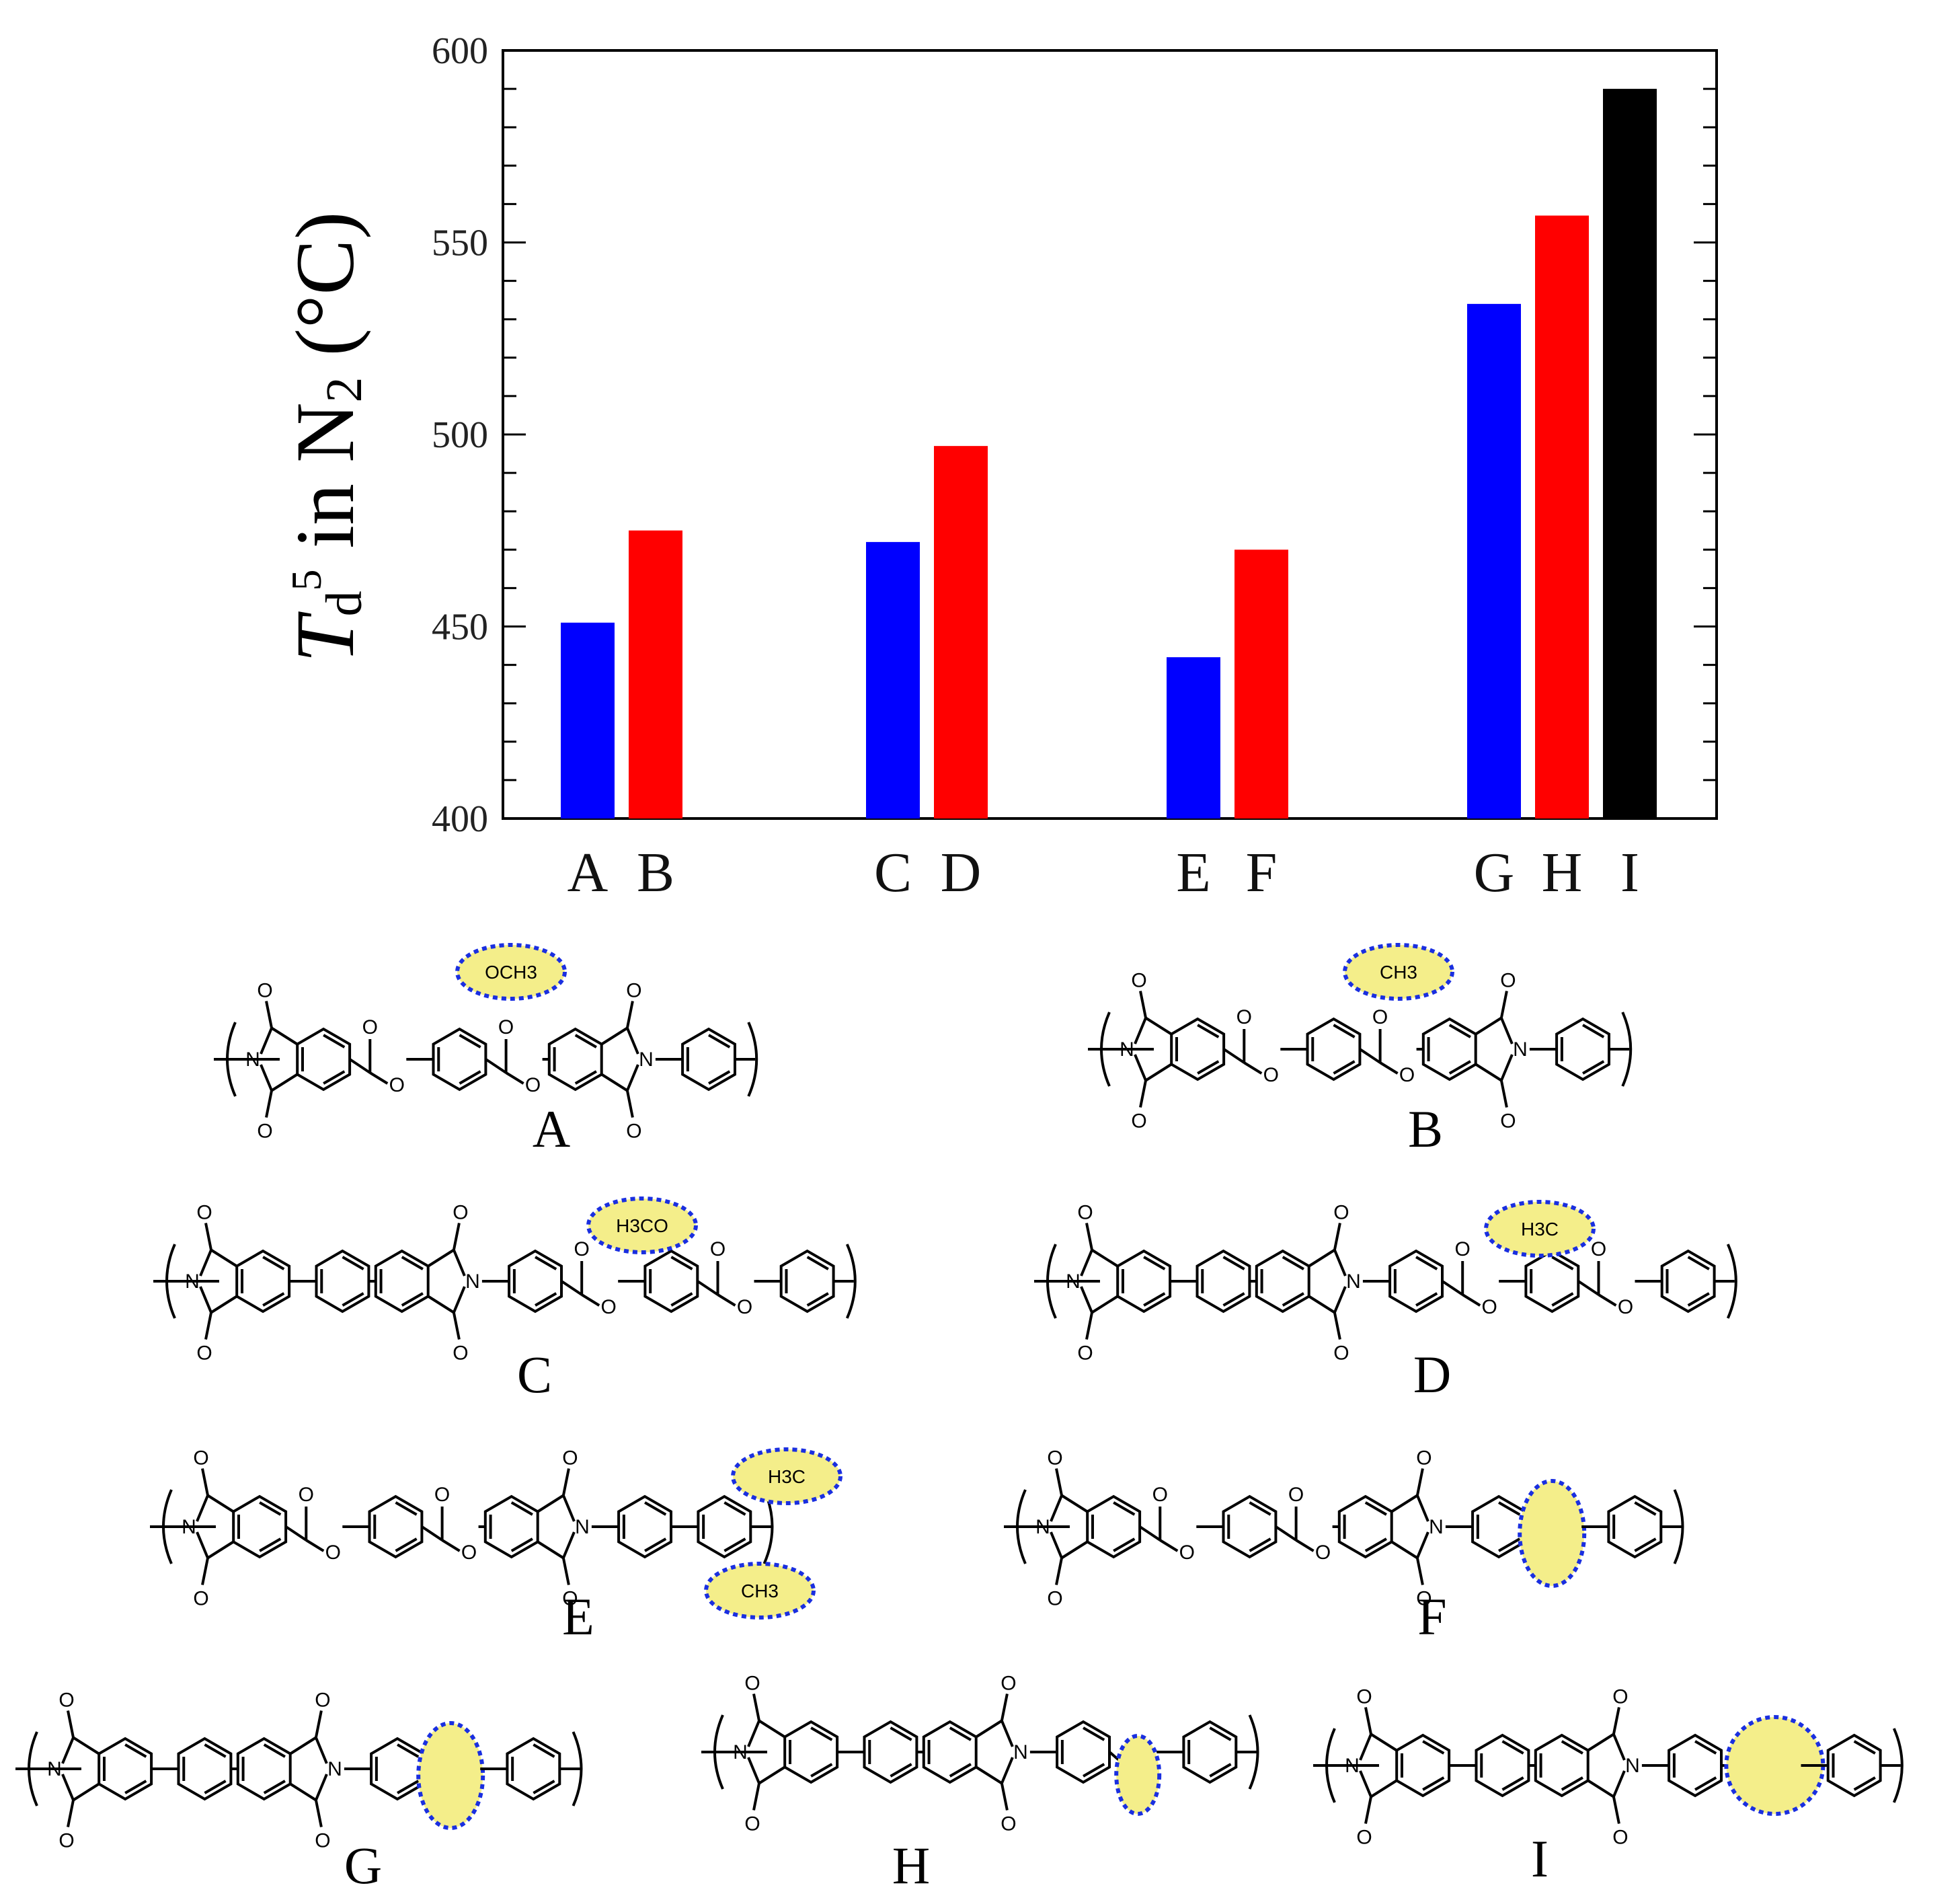 This screenshot has height=1902, width=1960. I want to click on structure-A: O O N O O O O O O N OCH3 A, so click(486, 1050).